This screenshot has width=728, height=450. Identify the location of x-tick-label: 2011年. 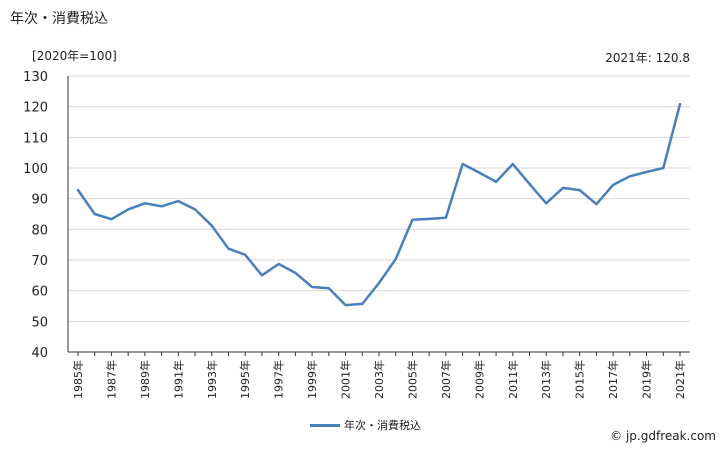
(513, 379).